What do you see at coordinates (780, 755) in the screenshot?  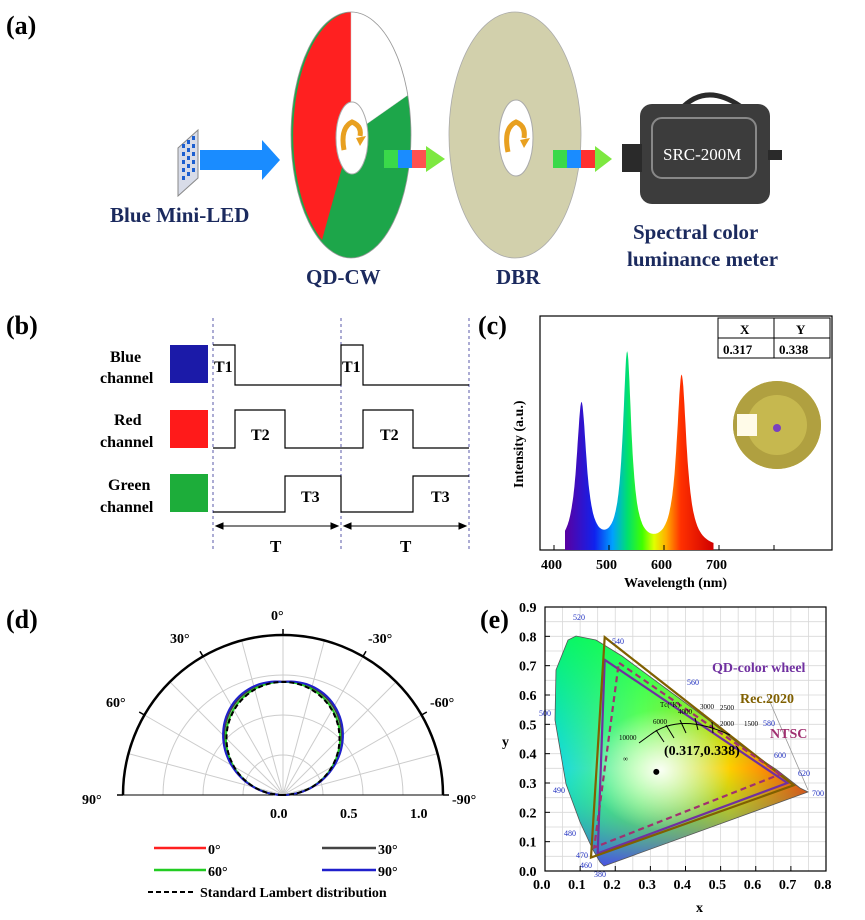 I see `svg-text: 600` at bounding box center [780, 755].